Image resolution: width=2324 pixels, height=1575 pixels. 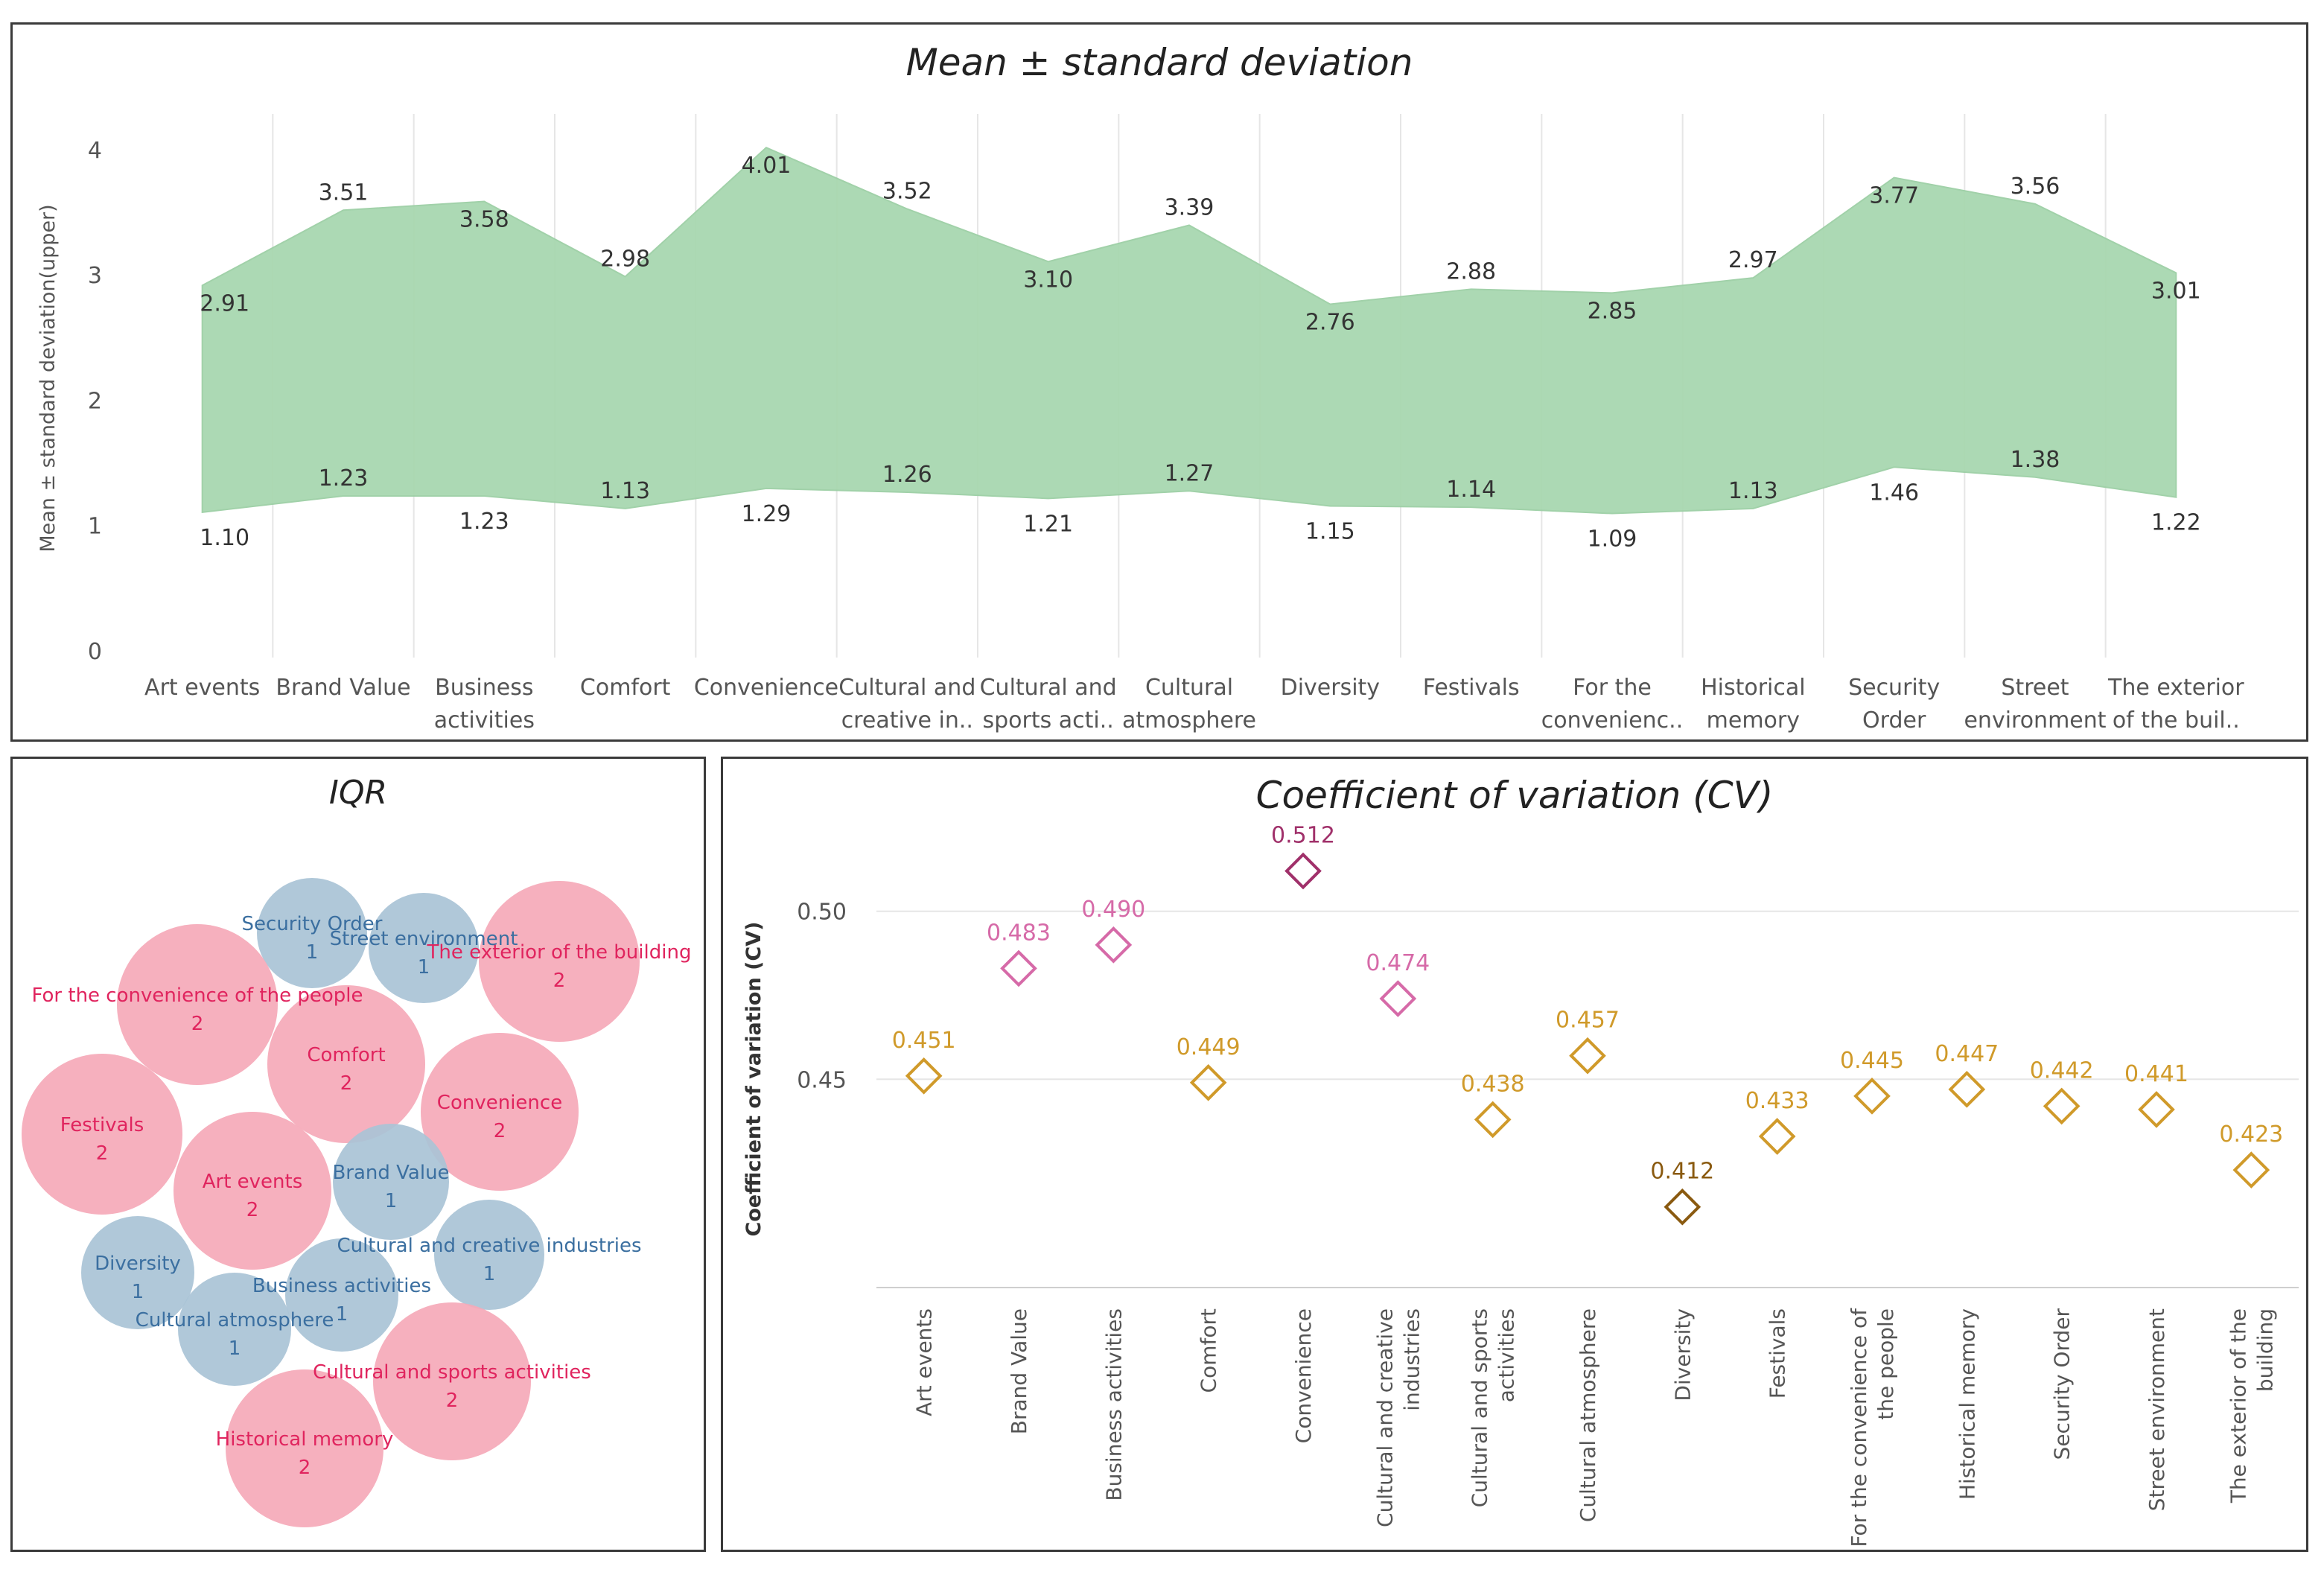 What do you see at coordinates (1209, 1350) in the screenshot?
I see `x-category-label: Comfort` at bounding box center [1209, 1350].